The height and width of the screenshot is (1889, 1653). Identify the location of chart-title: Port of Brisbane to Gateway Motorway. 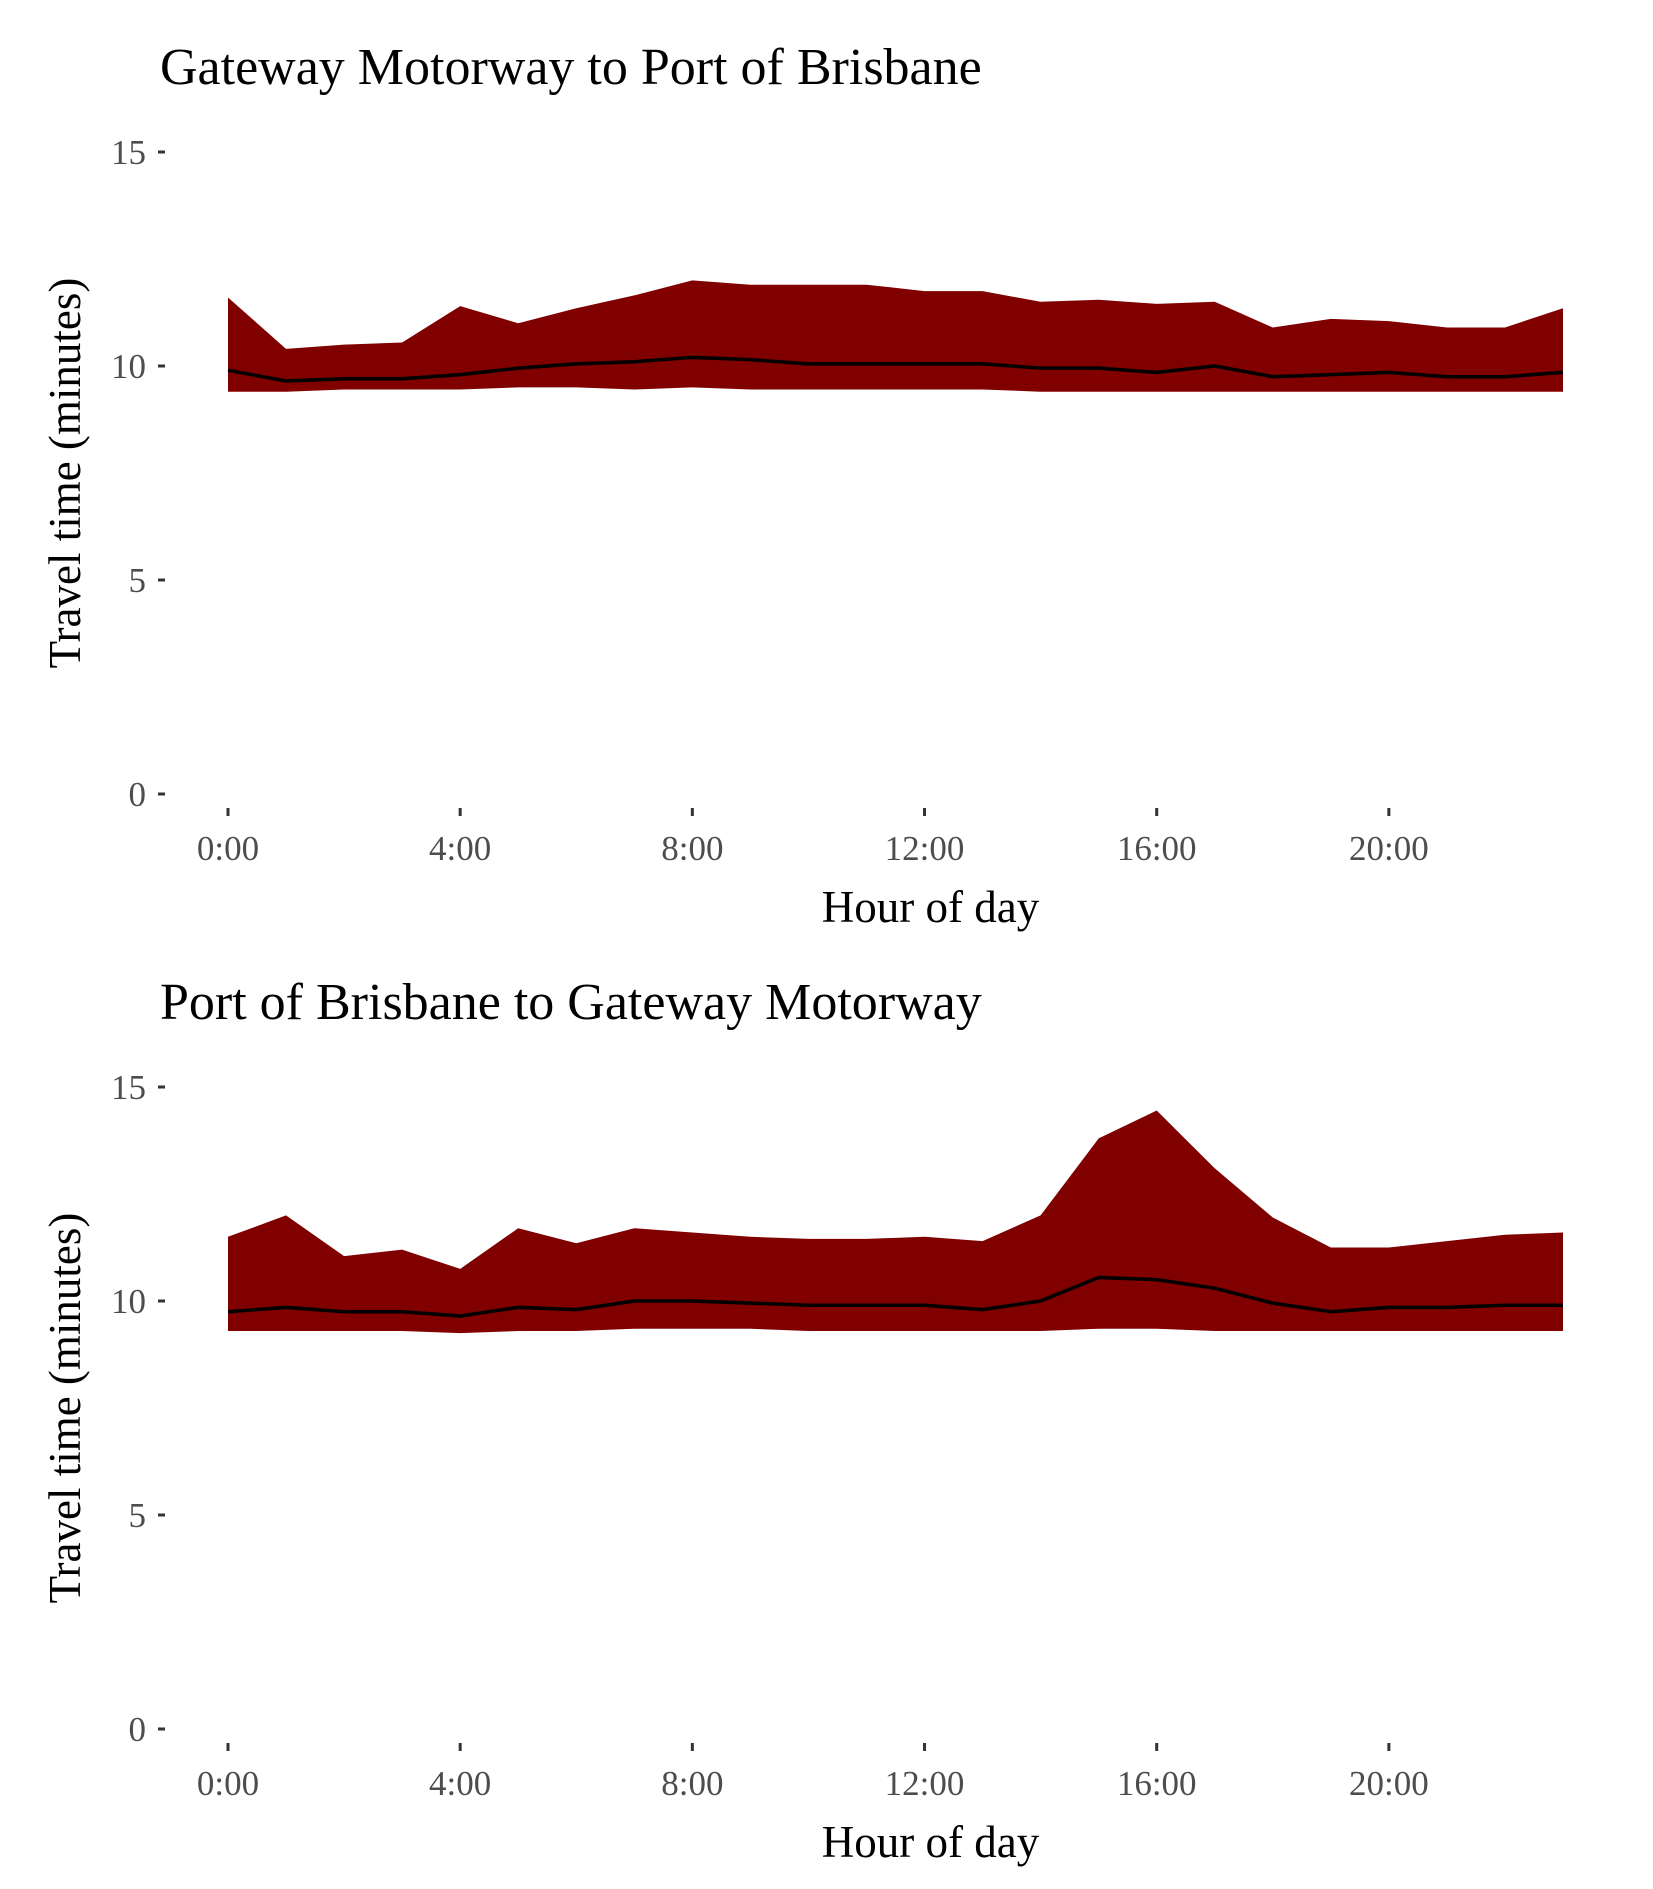
(571, 1002).